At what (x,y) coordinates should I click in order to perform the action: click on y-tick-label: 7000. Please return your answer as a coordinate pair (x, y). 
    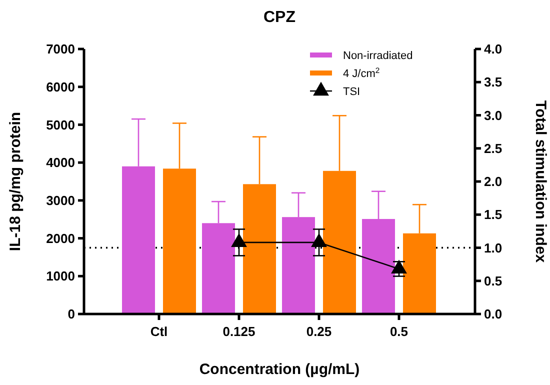
    Looking at the image, I should click on (60, 49).